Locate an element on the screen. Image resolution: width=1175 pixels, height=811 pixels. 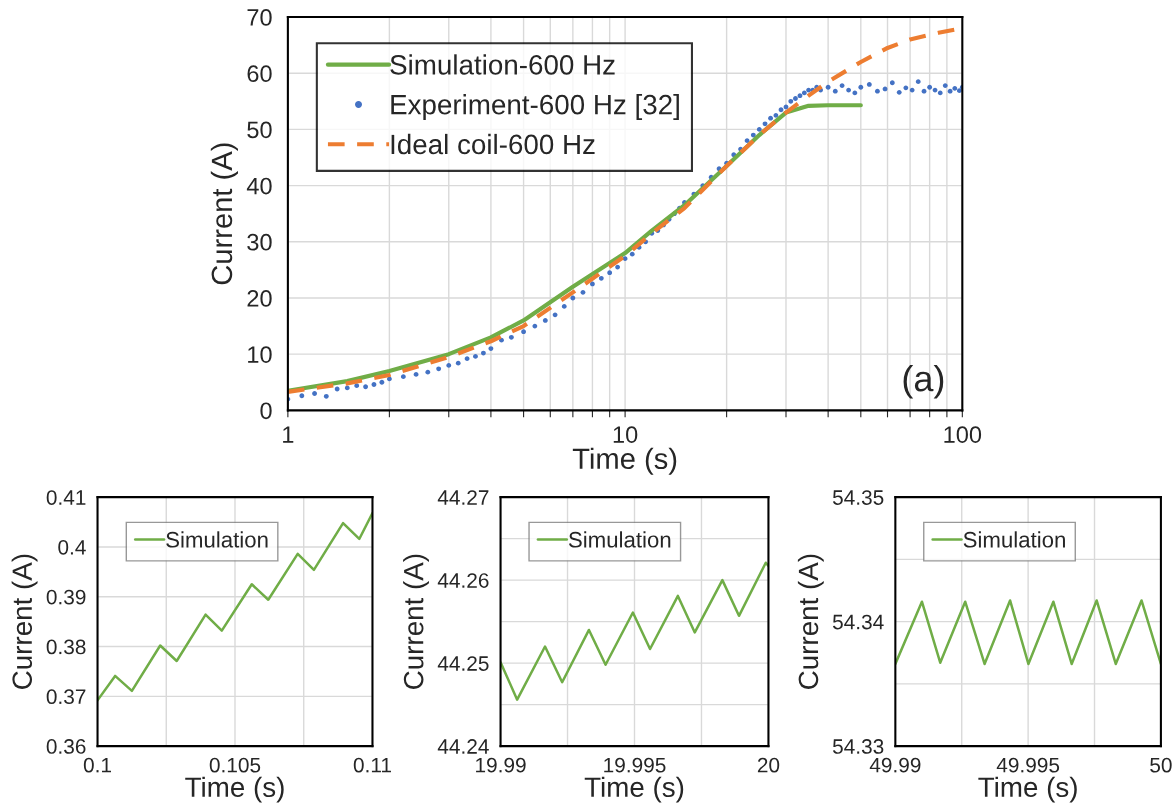
y-tick-label: 60 is located at coordinates (259, 74).